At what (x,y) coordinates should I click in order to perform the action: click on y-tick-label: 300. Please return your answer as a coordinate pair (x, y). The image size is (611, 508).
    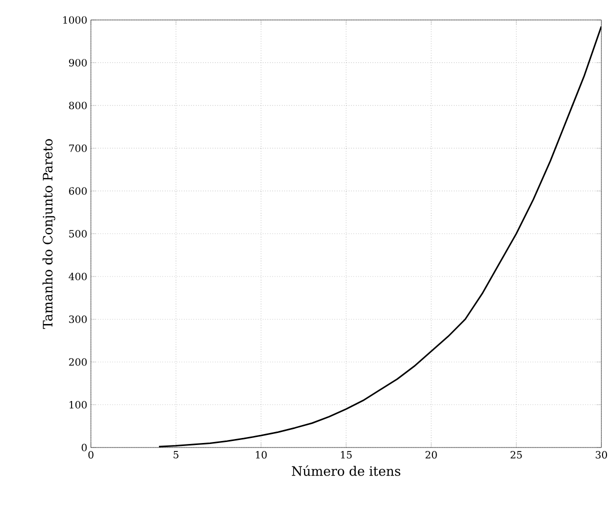
    Looking at the image, I should click on (78, 319).